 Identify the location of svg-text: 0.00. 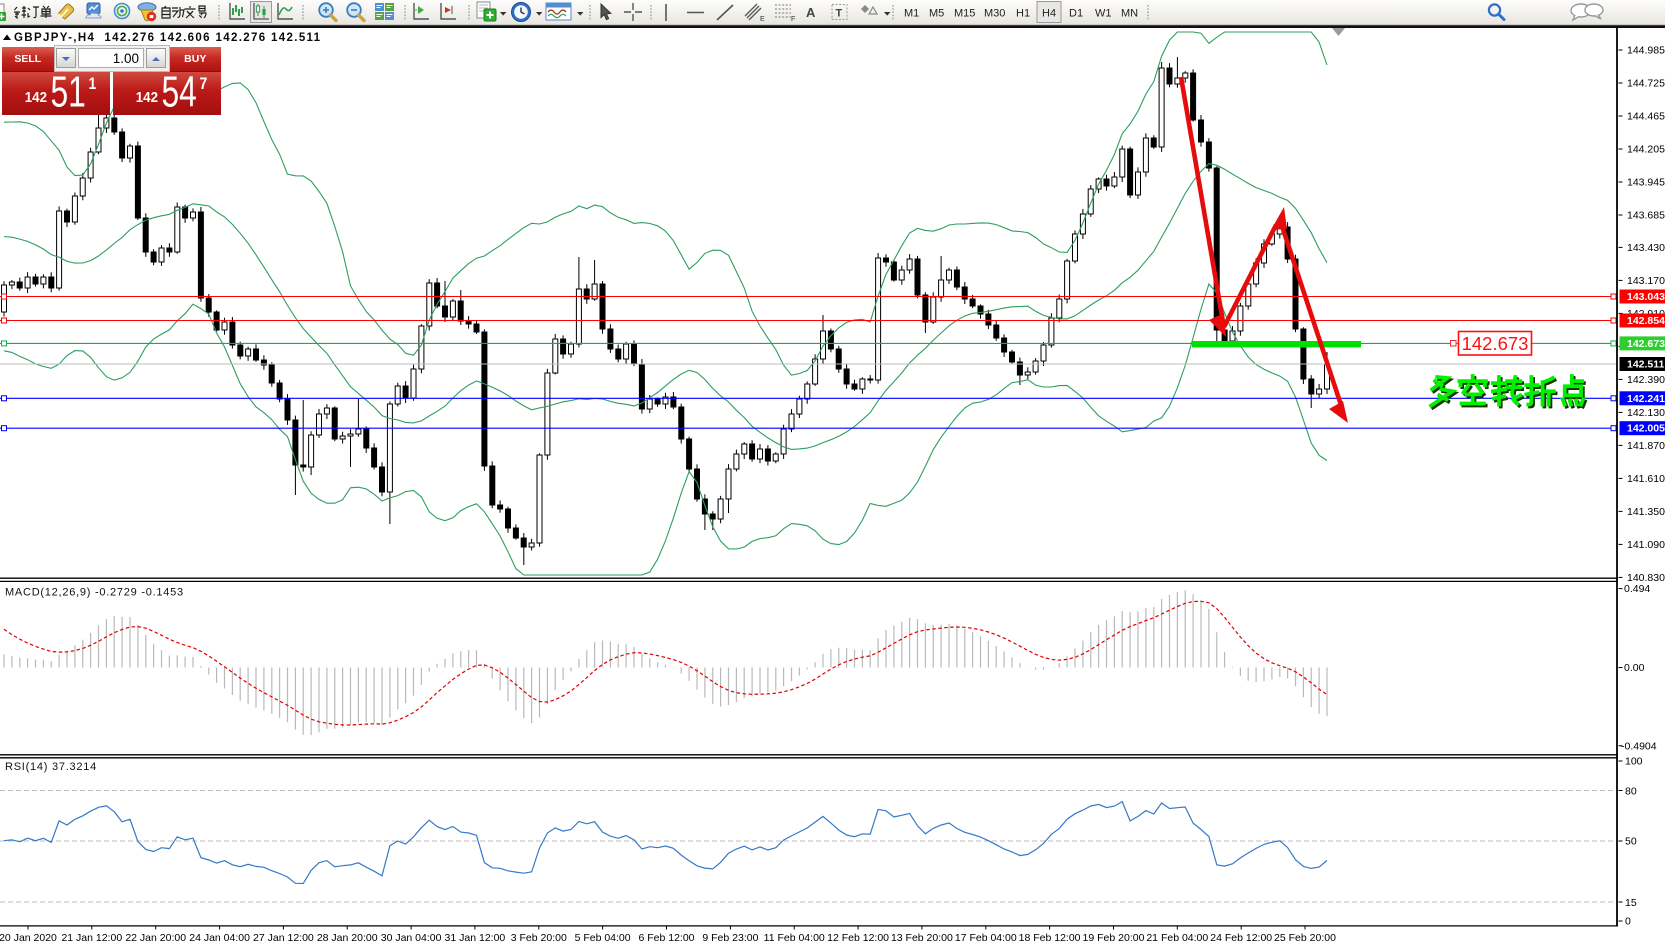
(1634, 668).